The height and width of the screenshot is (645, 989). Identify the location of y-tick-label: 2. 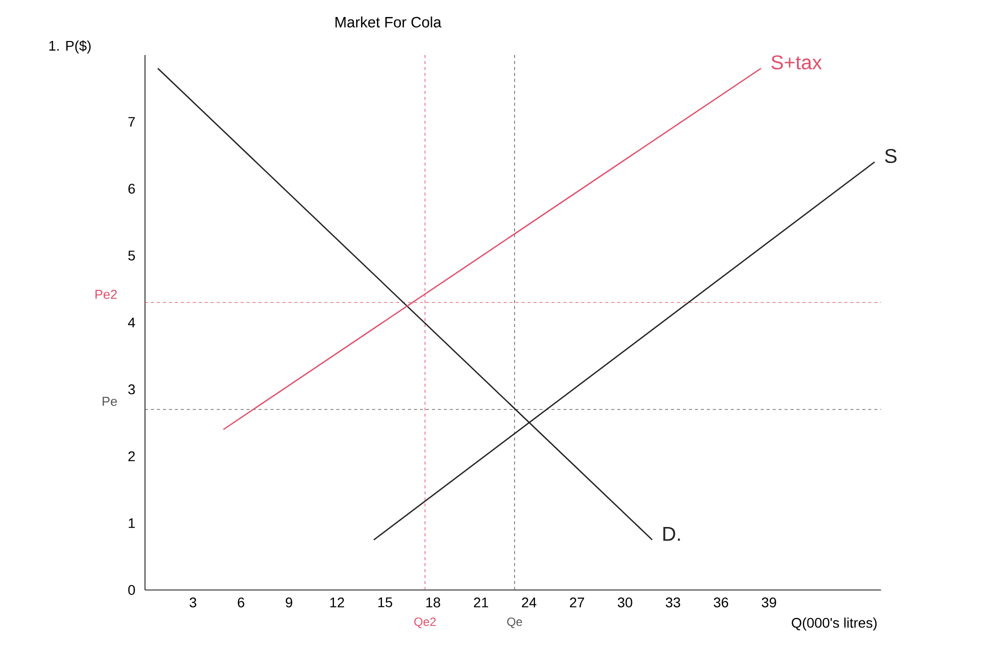
(131, 456).